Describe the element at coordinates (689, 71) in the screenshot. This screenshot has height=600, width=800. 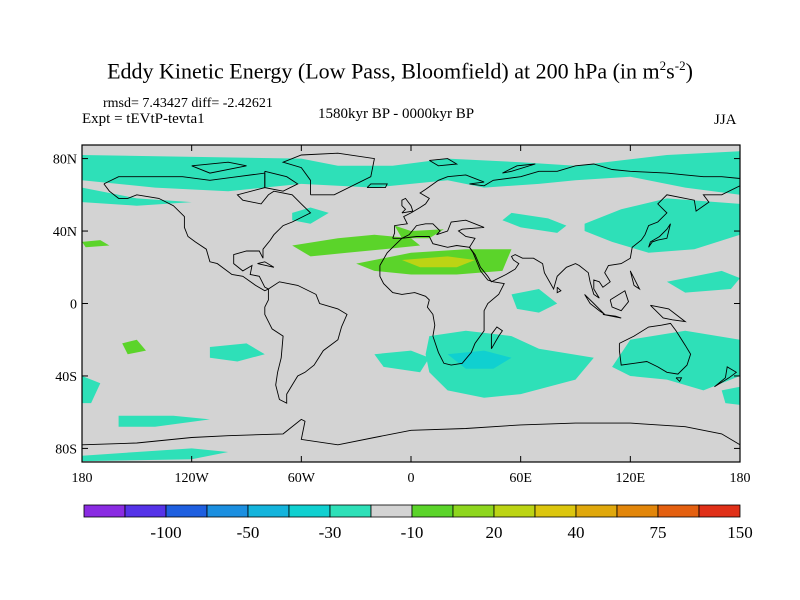
I see `title-end: )` at that location.